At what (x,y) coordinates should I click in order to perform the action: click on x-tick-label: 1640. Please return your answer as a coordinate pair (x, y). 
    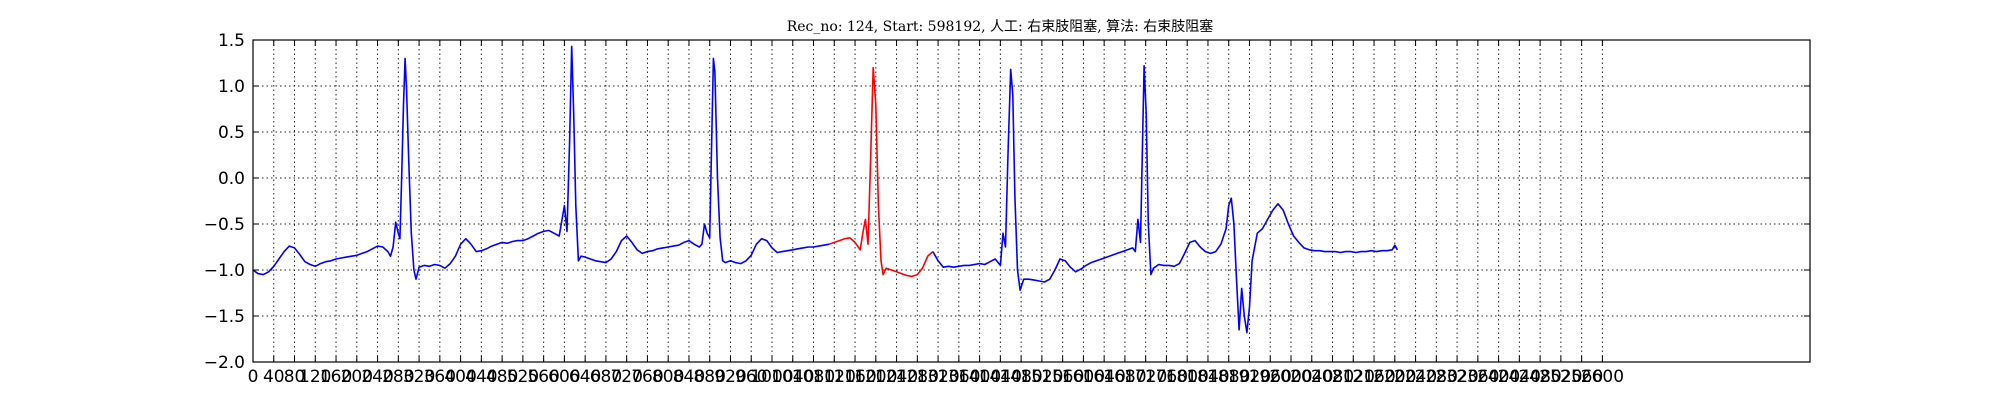
    Looking at the image, I should click on (1104, 377).